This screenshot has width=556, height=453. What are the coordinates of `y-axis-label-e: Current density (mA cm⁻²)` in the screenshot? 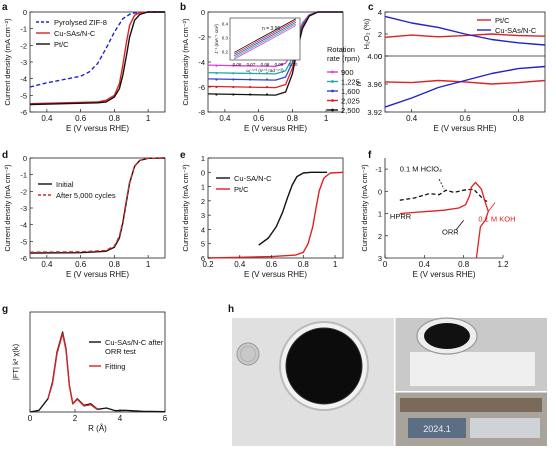 It's located at (185, 208).